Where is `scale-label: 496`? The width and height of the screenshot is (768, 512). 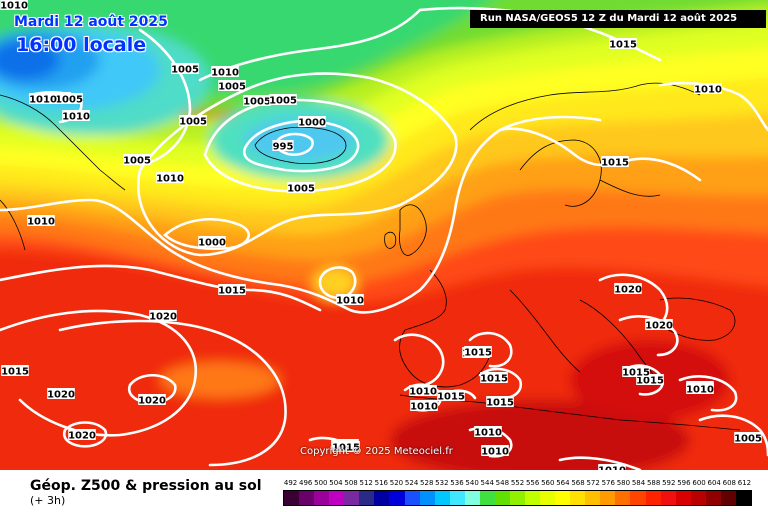 scale-label: 496 is located at coordinates (306, 483).